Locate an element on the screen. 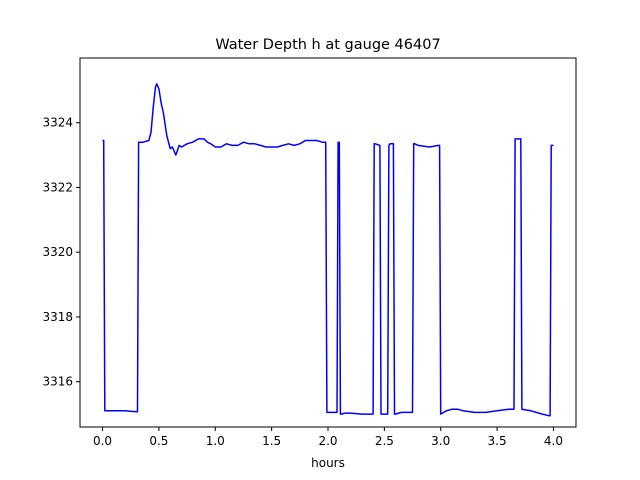 This screenshot has height=480, width=640. y-axis: 3316 3318 3320 3322 3324 is located at coordinates (61, 252).